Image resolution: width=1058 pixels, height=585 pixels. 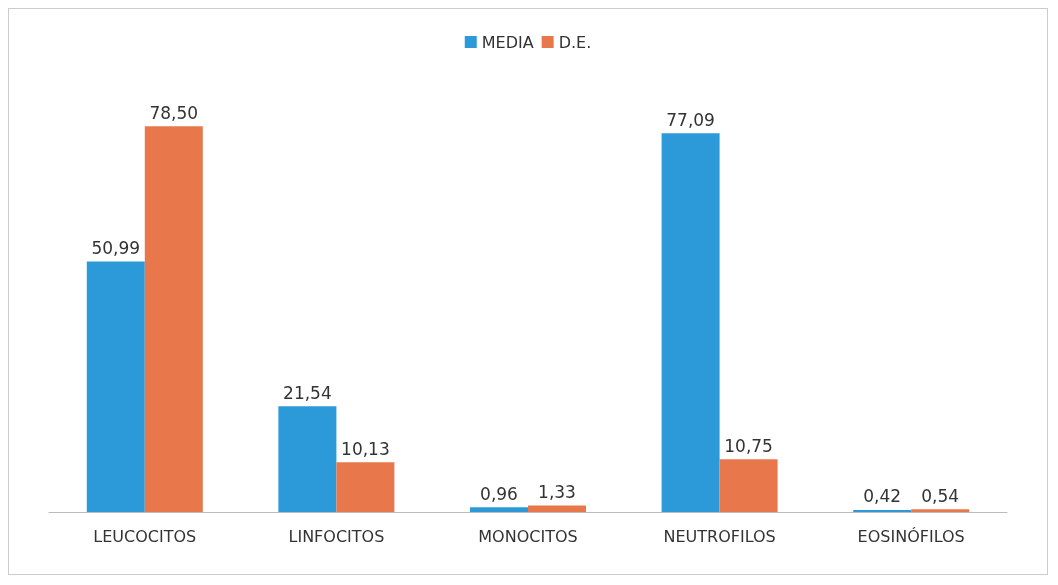 What do you see at coordinates (719, 536) in the screenshot?
I see `x-tick-label: NEUTROFILOS` at bounding box center [719, 536].